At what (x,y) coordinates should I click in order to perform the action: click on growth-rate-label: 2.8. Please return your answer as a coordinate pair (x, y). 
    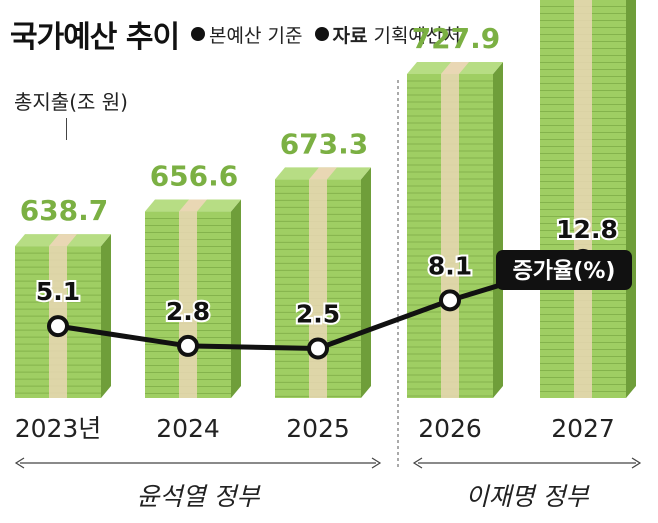
    Looking at the image, I should click on (188, 311).